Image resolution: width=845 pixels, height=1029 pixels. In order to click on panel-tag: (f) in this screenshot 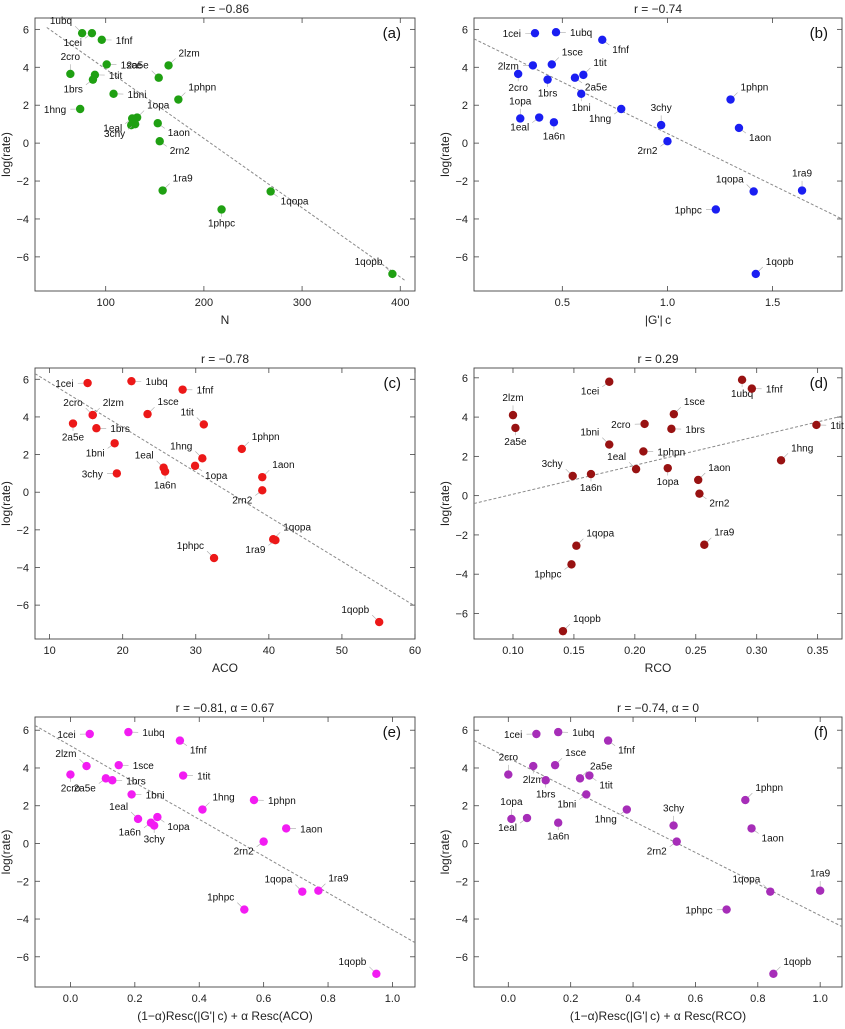, I will do `click(821, 732)`.